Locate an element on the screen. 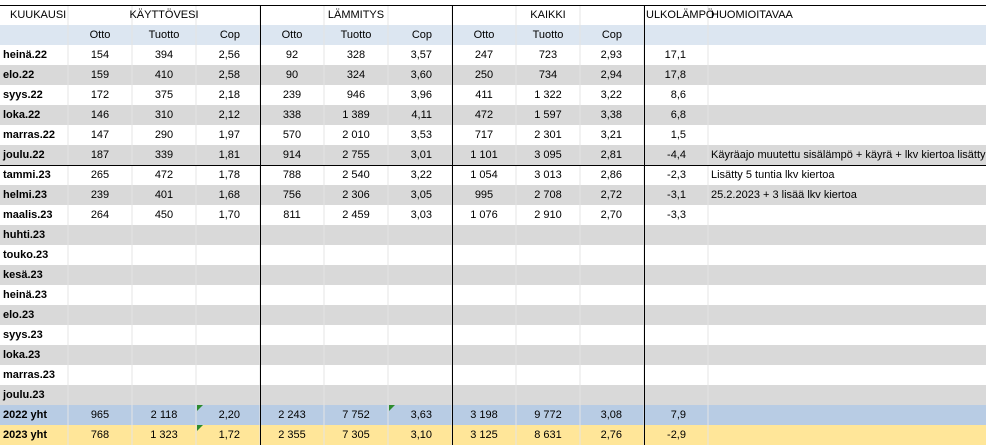 This screenshot has width=986, height=447. cell: 768 is located at coordinates (100, 435).